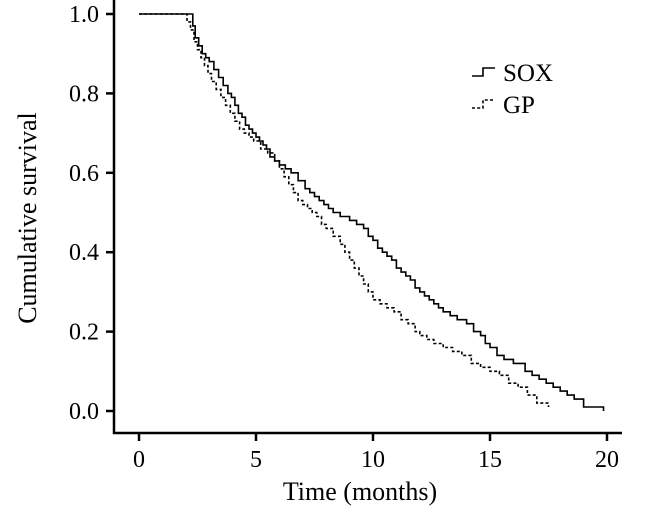 Image resolution: width=650 pixels, height=515 pixels. Describe the element at coordinates (483, 104) in the screenshot. I see `legend-swatch-gp` at that location.